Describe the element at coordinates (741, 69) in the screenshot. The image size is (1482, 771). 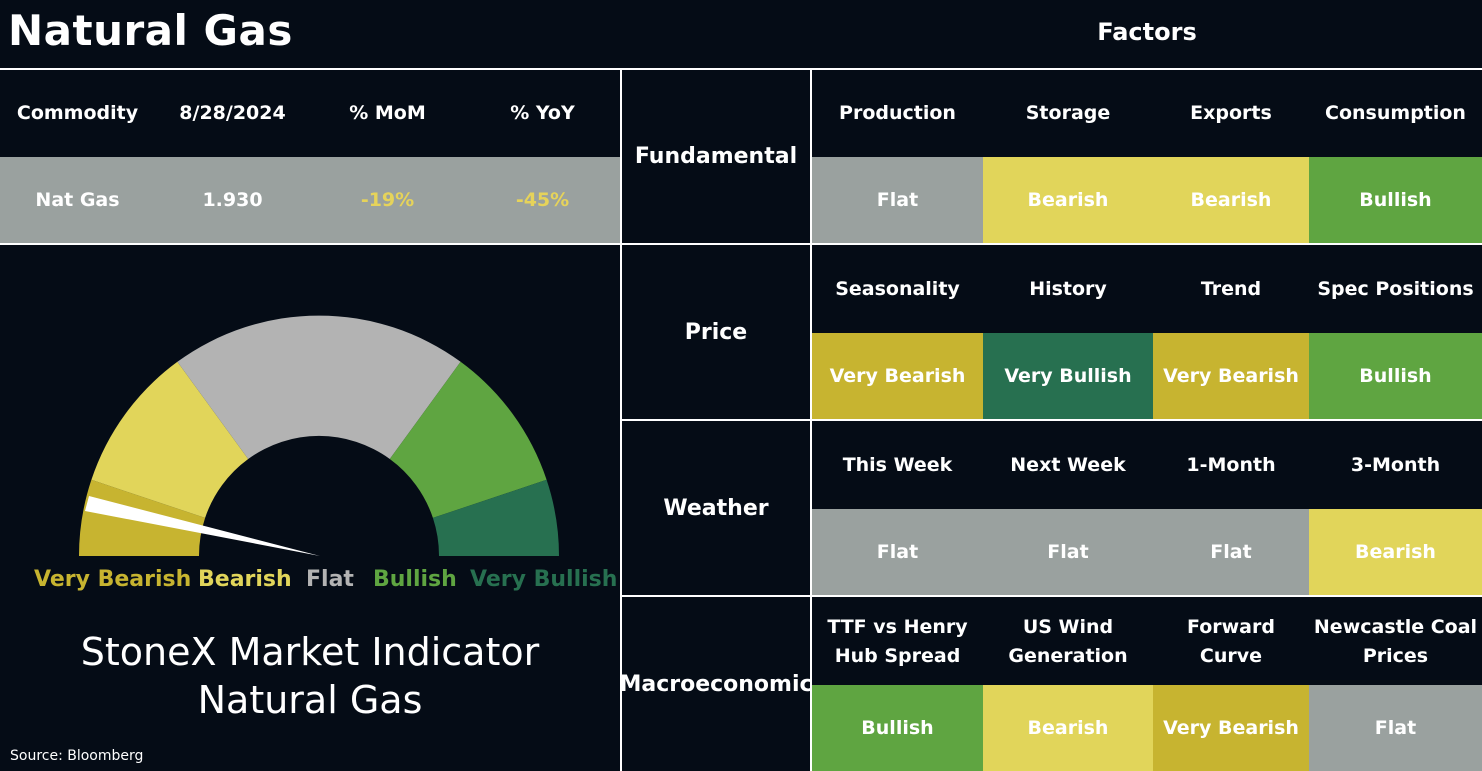
I see `top-divider` at that location.